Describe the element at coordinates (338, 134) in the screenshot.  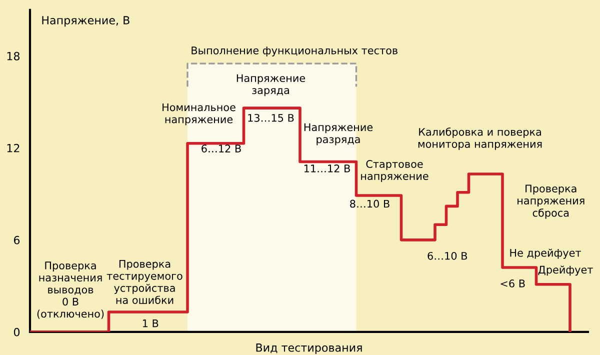
I see `annotation: Напряжение разряда` at that location.